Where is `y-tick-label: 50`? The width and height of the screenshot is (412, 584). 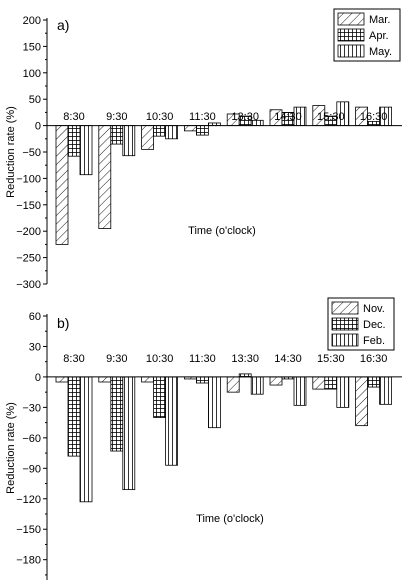 y-tick-label: 50 is located at coordinates (35, 100).